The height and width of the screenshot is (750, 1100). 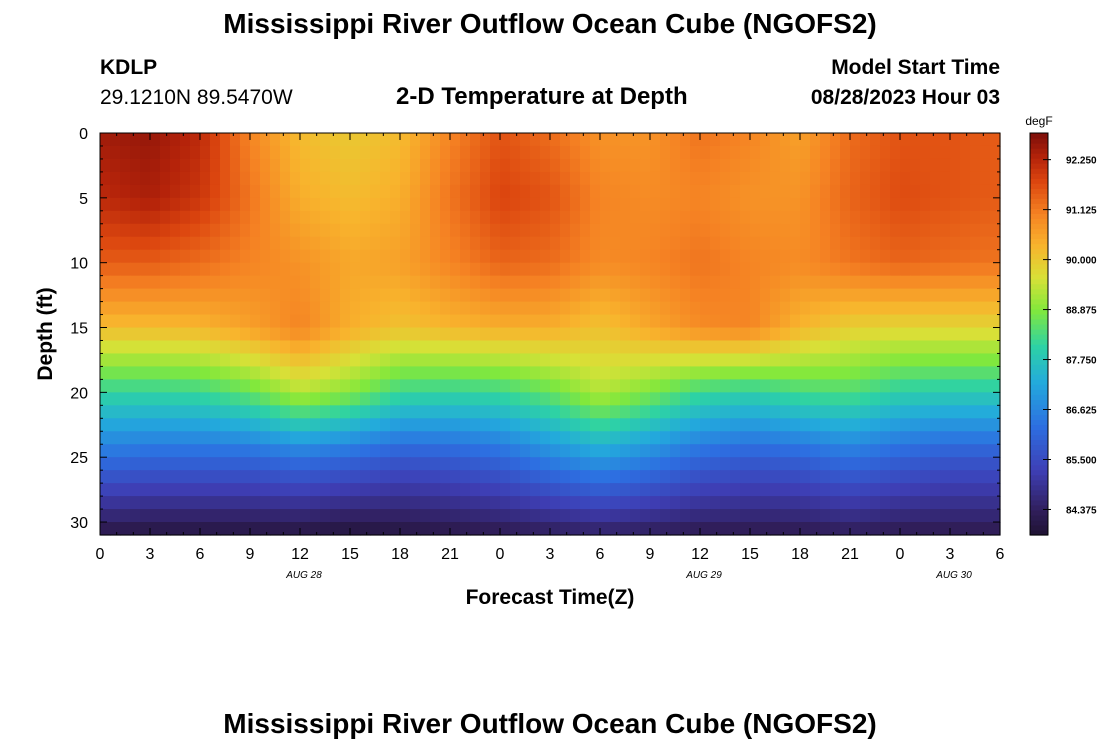 I want to click on date-label: AUG 30, so click(x=953, y=575).